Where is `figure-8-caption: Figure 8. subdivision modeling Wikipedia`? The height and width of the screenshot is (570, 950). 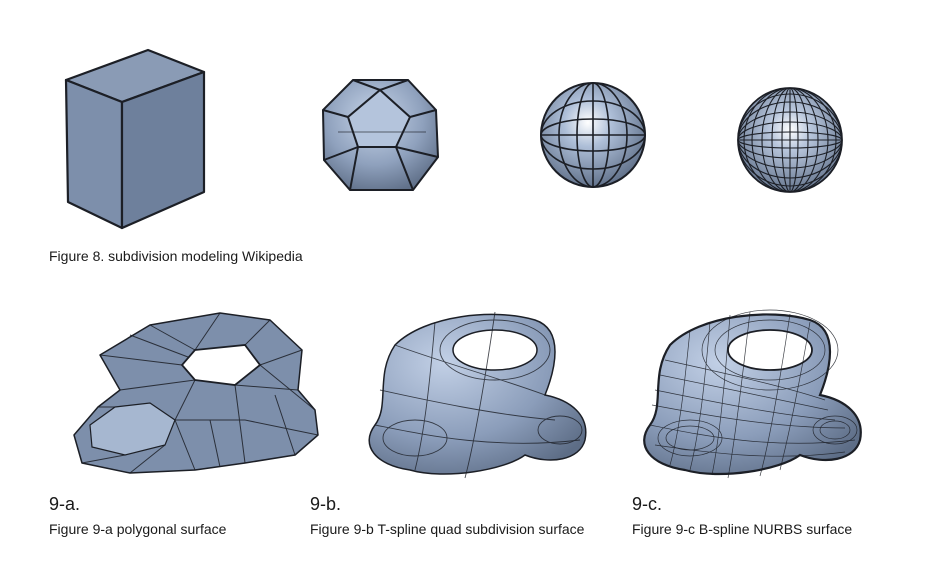
figure-8-caption: Figure 8. subdivision modeling Wikipedia is located at coordinates (176, 256).